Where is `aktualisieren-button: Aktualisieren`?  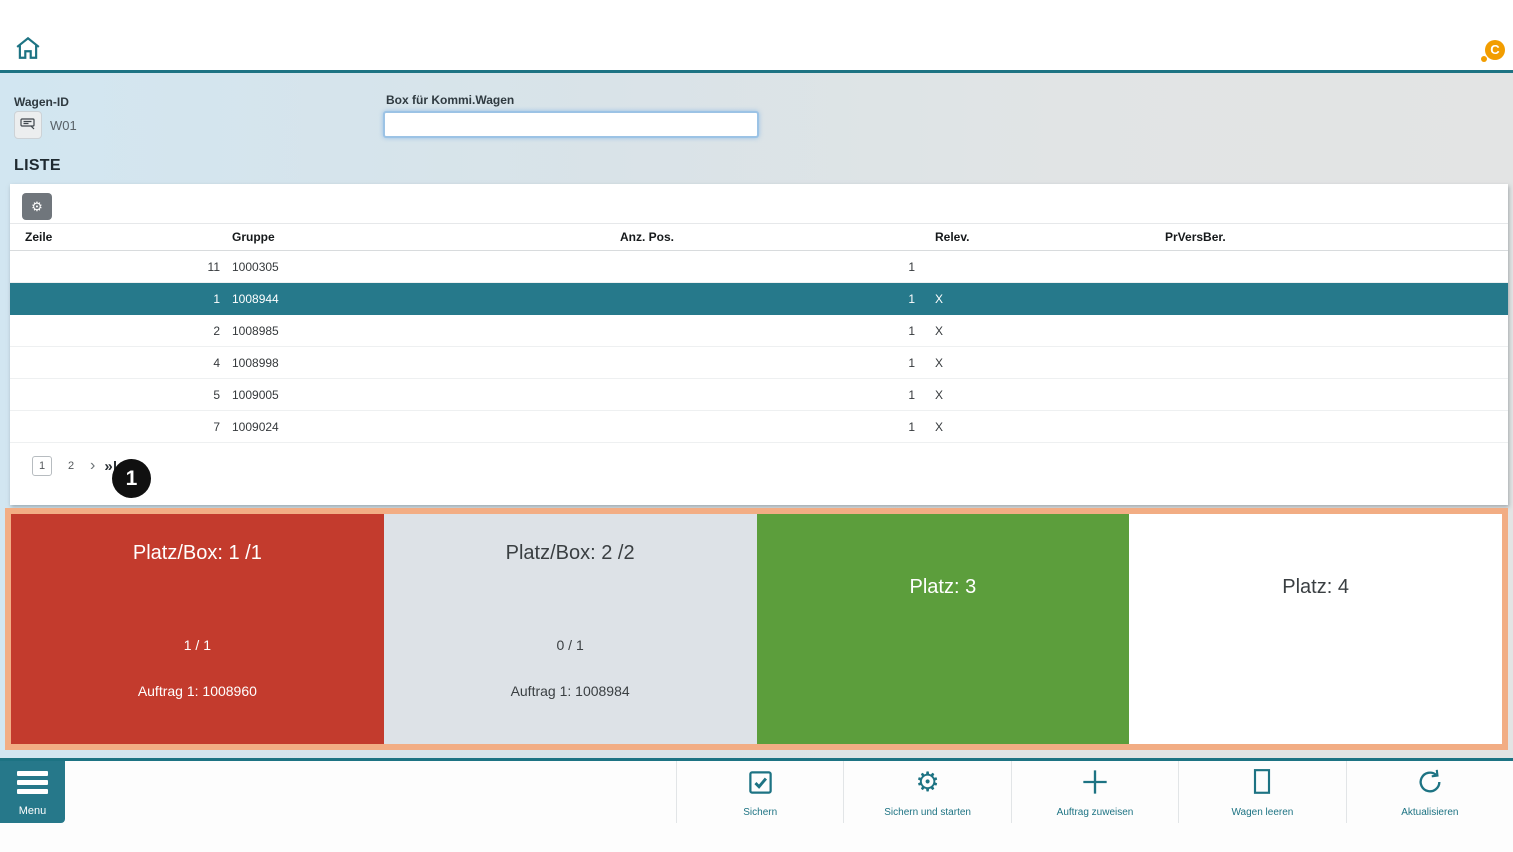
aktualisieren-button: Aktualisieren is located at coordinates (1429, 792).